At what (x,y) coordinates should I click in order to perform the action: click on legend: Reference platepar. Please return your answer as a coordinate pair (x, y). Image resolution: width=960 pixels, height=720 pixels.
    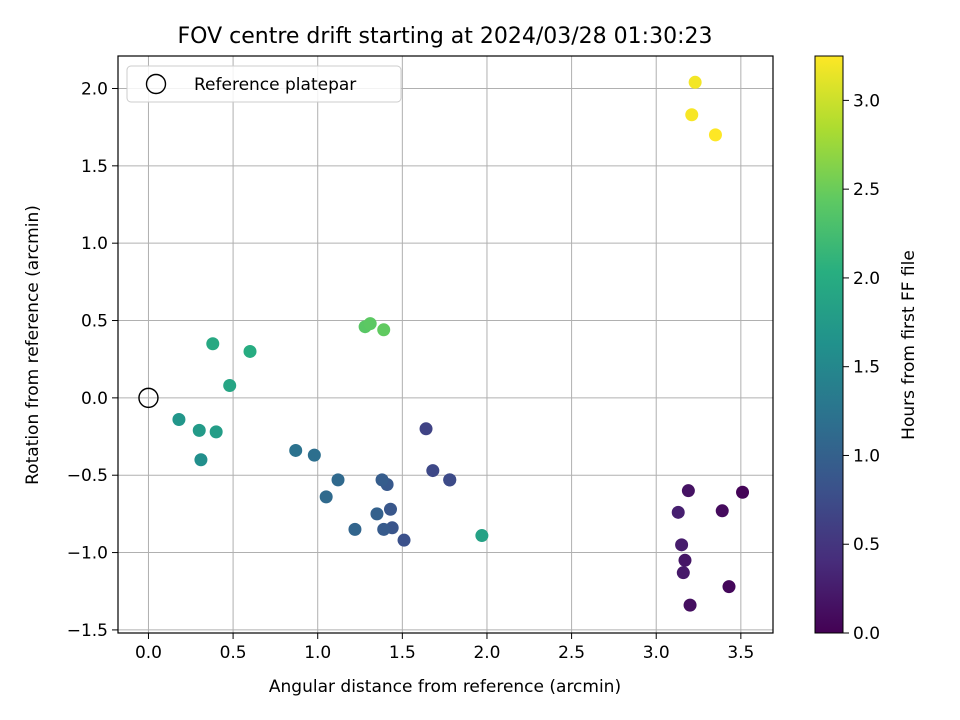
    Looking at the image, I should click on (264, 84).